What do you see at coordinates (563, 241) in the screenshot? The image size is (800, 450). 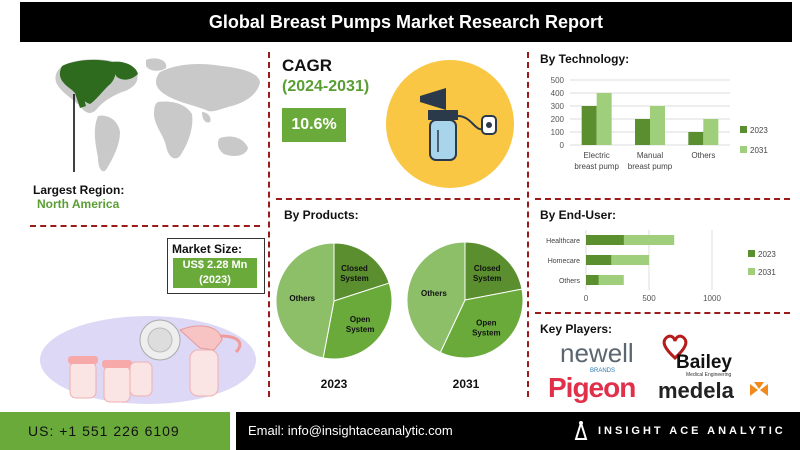 I see `eu-category-label: Healthcare` at bounding box center [563, 241].